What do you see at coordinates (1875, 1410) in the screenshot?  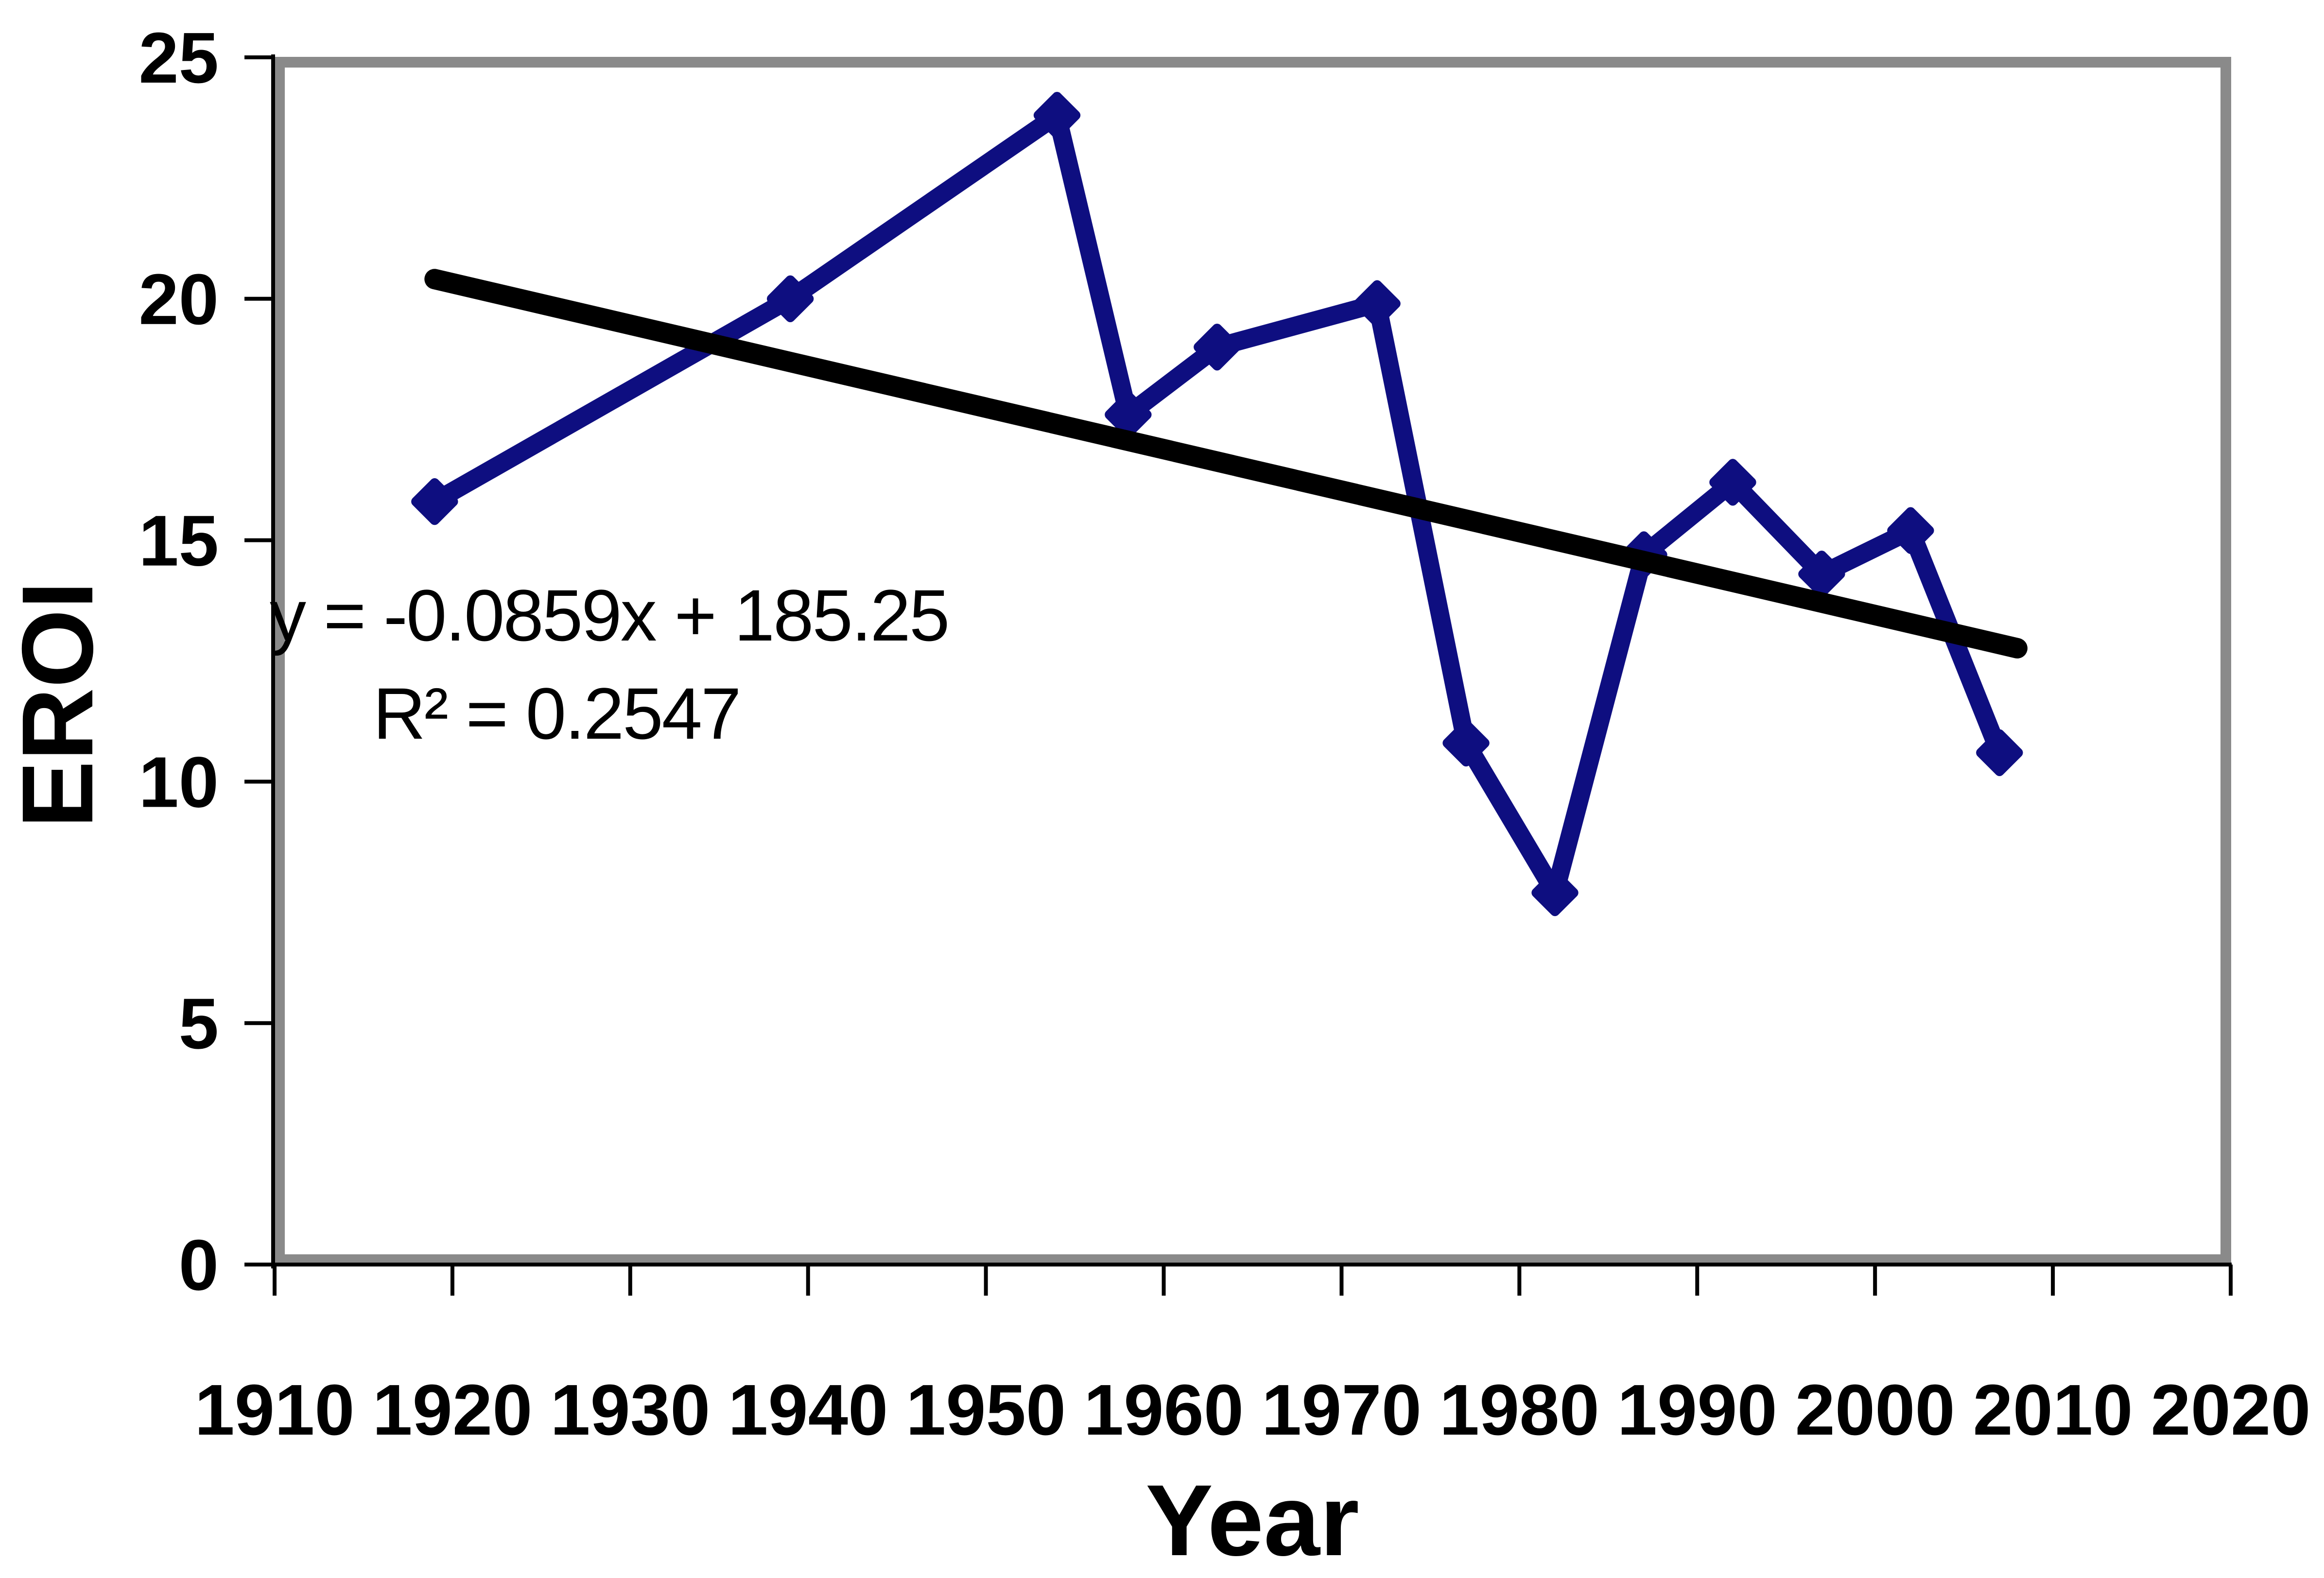 I see `x-tick-label: 2000` at bounding box center [1875, 1410].